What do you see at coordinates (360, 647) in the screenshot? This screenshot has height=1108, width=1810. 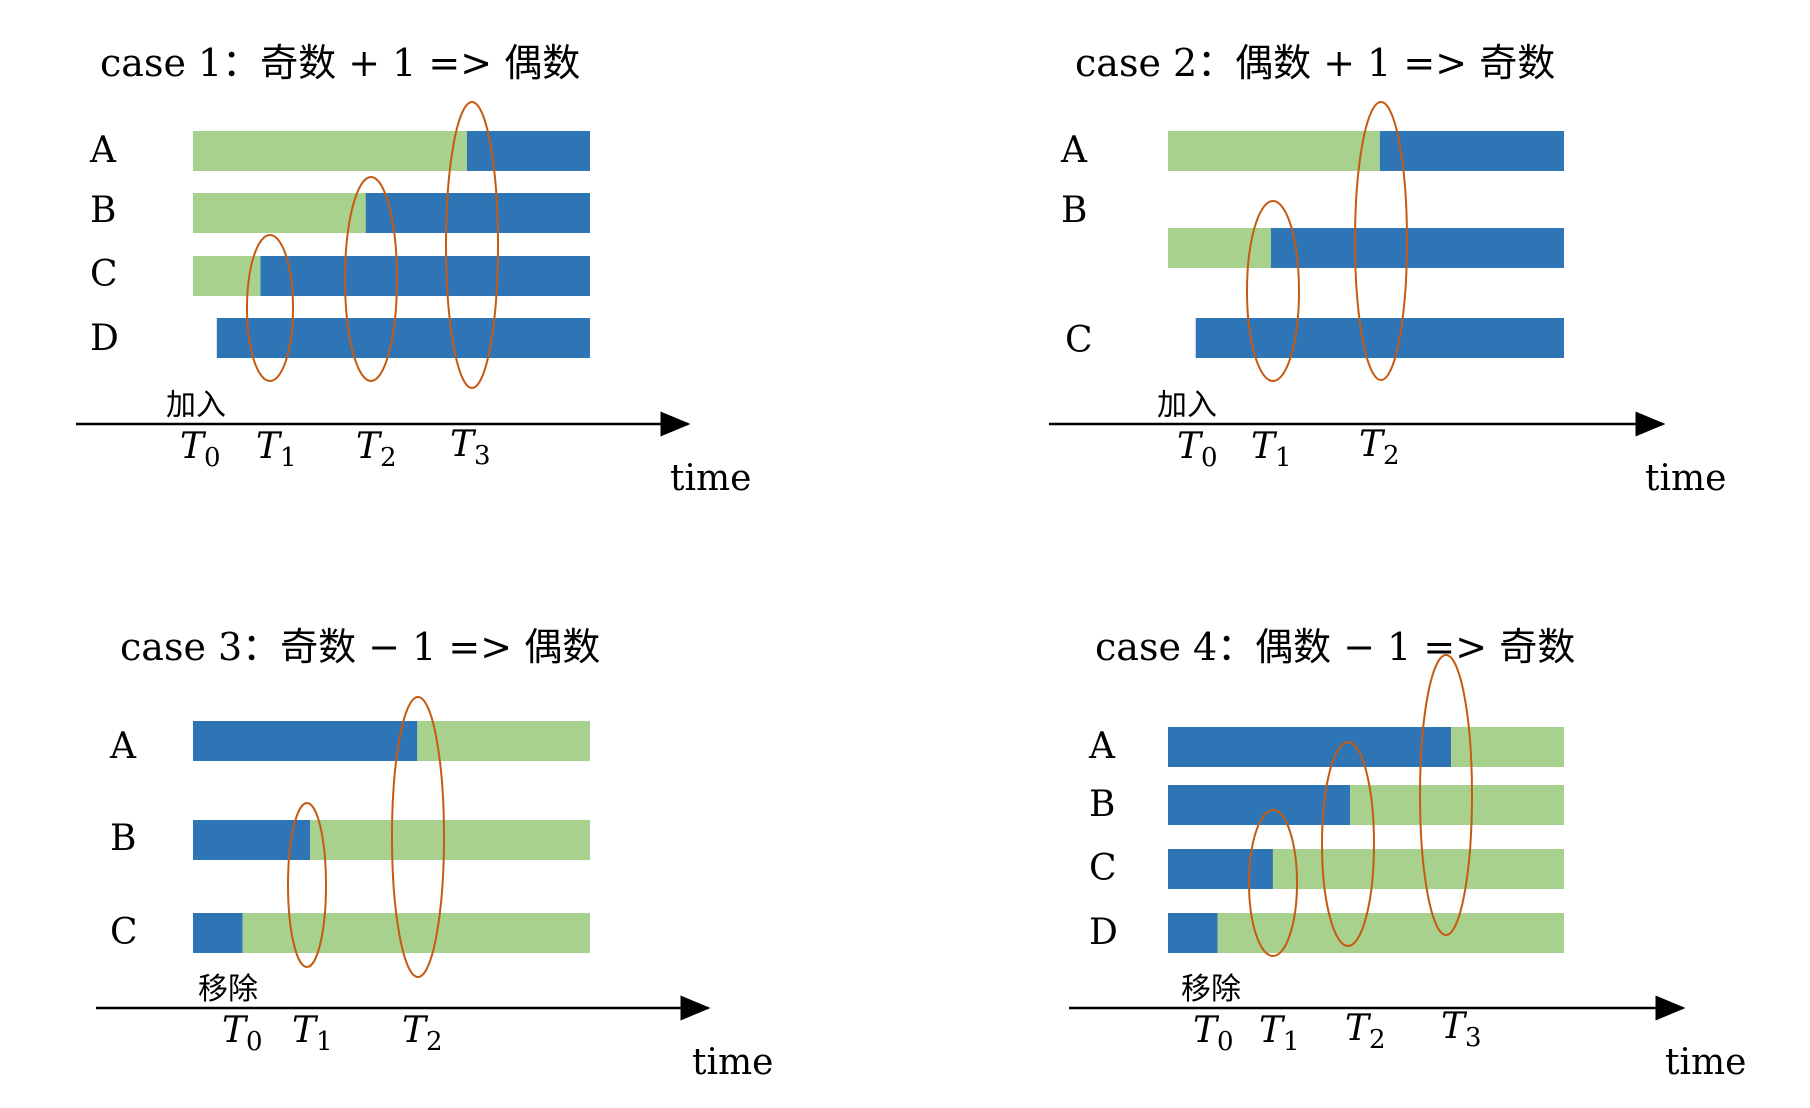 I see `panel-title: case 3：奇数 − 1 => 偶数` at bounding box center [360, 647].